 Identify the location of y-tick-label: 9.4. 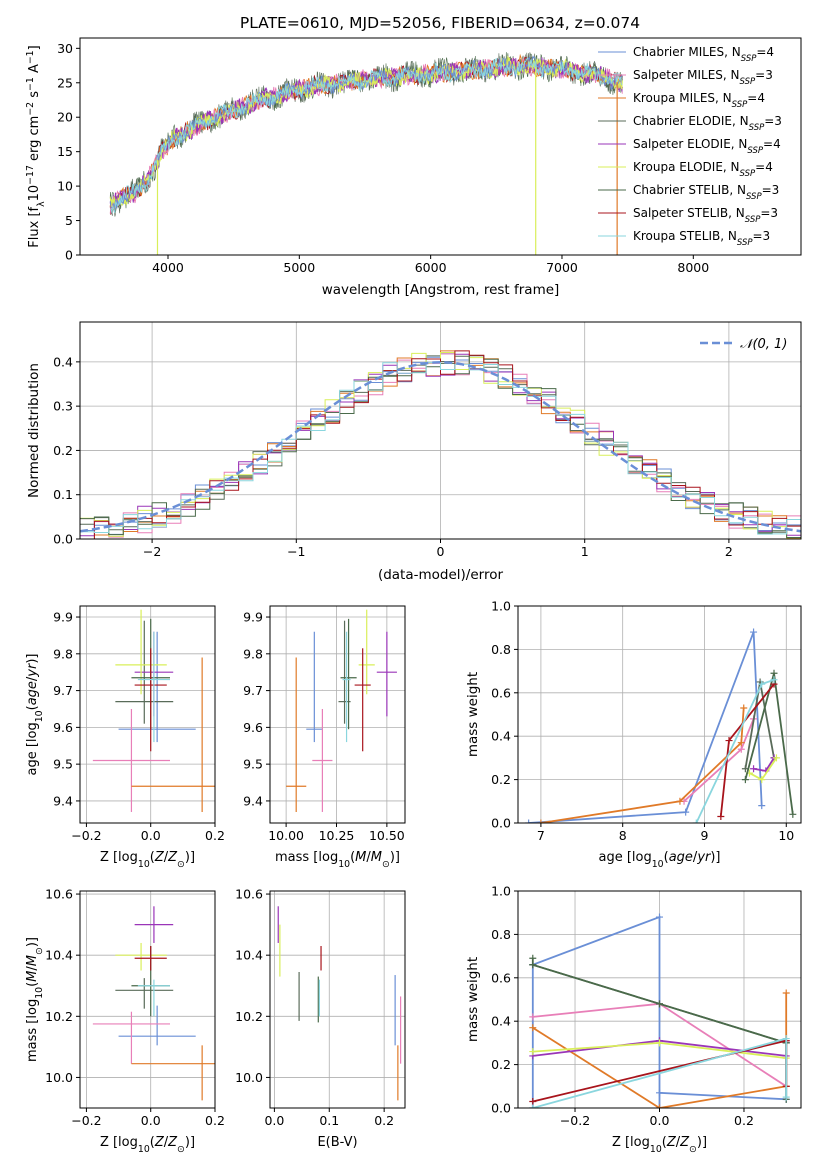
(253, 800).